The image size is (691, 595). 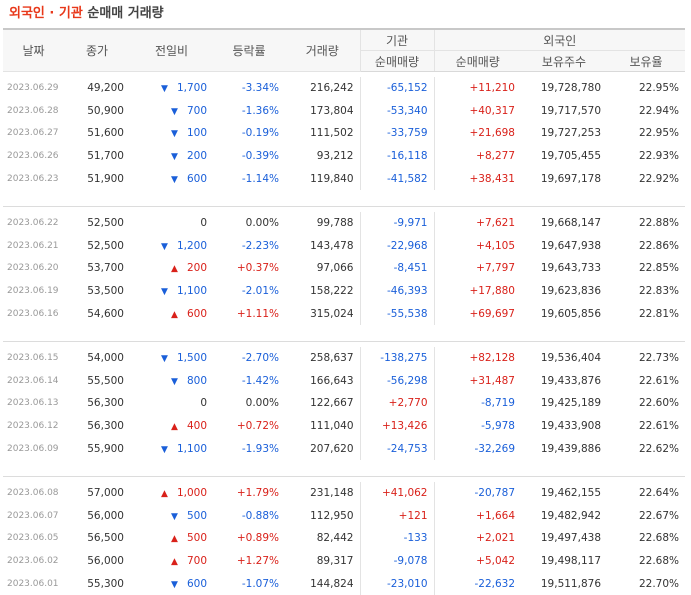 I want to click on rate-cell: +1.11%, so click(x=257, y=313).